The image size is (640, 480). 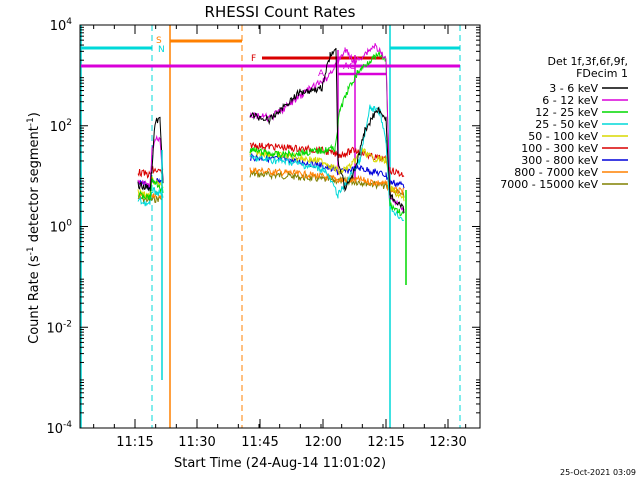 What do you see at coordinates (556, 172) in the screenshot?
I see `legend-entry-label: 800 - 7000 keV` at bounding box center [556, 172].